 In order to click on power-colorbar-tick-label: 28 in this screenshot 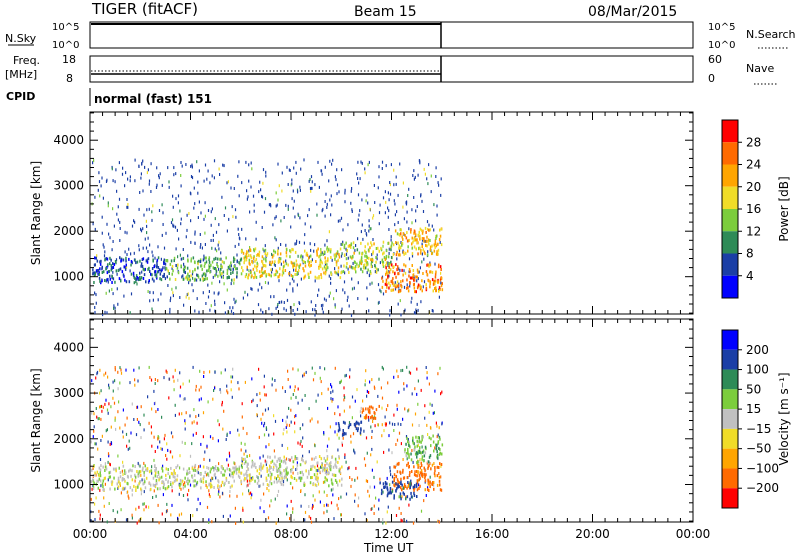, I will do `click(753, 142)`.